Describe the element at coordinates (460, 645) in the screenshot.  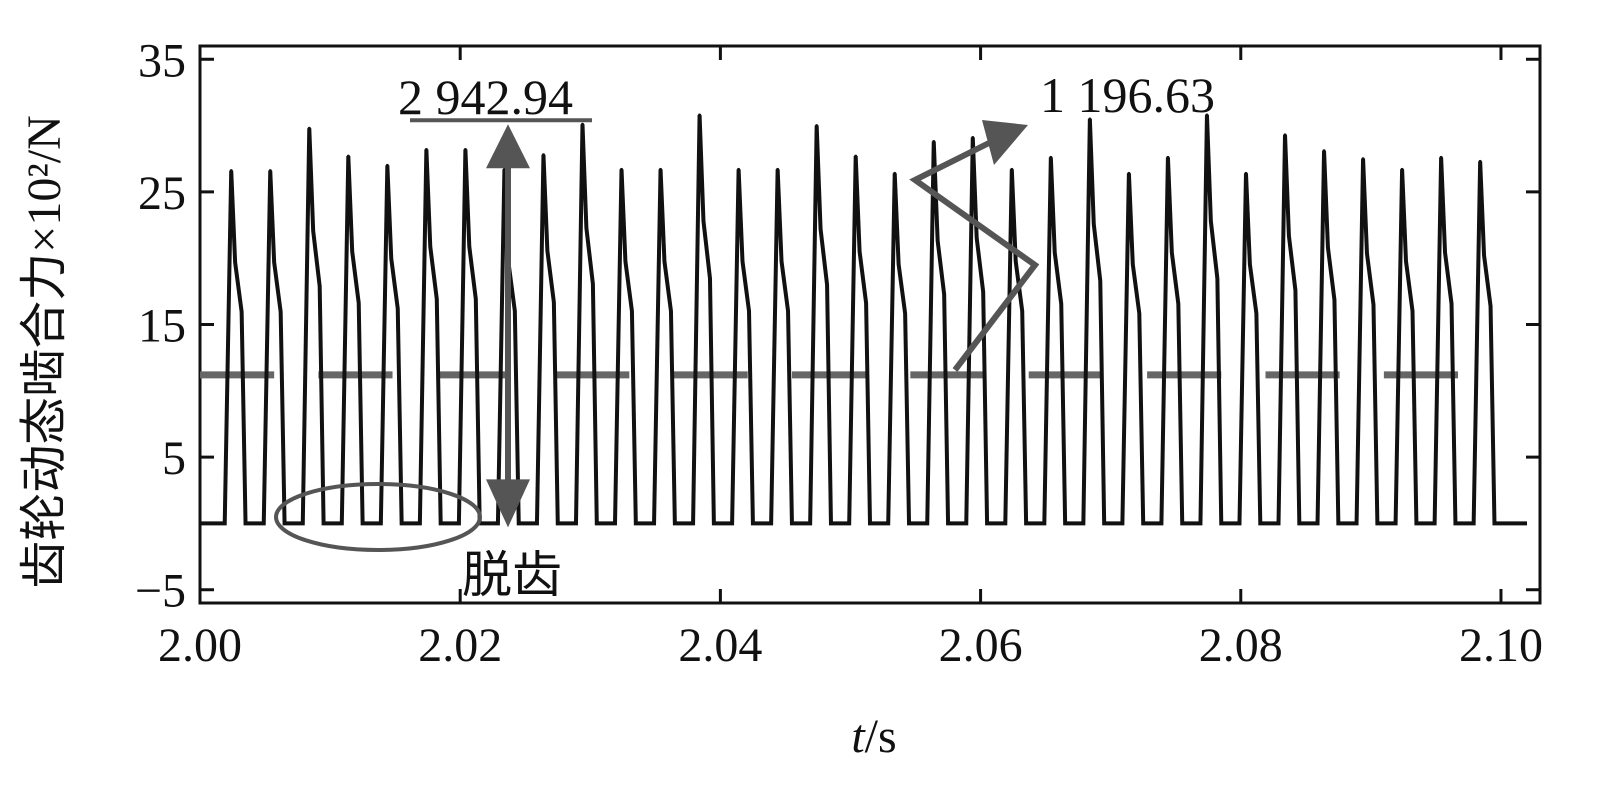
I see `x-tick-label: 2.02` at that location.